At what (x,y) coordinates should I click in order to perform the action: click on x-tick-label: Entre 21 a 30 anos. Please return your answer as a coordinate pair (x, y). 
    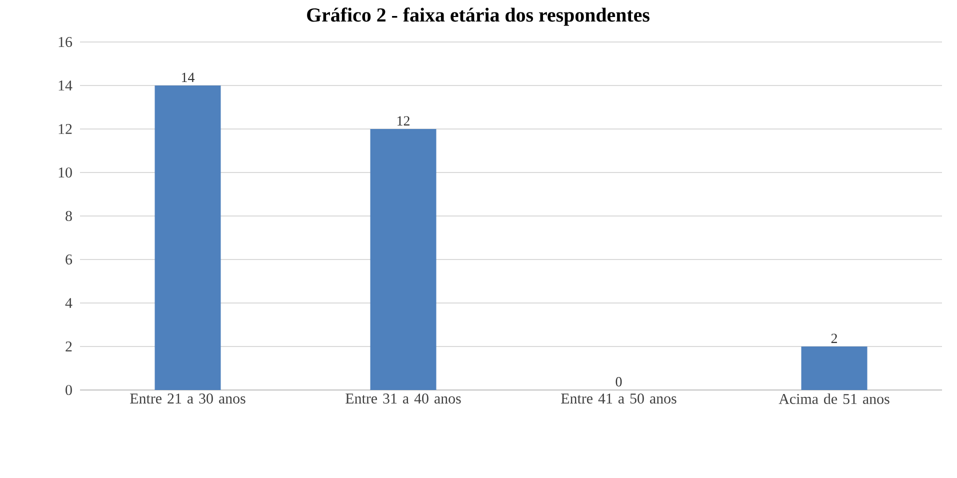
    Looking at the image, I should click on (188, 399).